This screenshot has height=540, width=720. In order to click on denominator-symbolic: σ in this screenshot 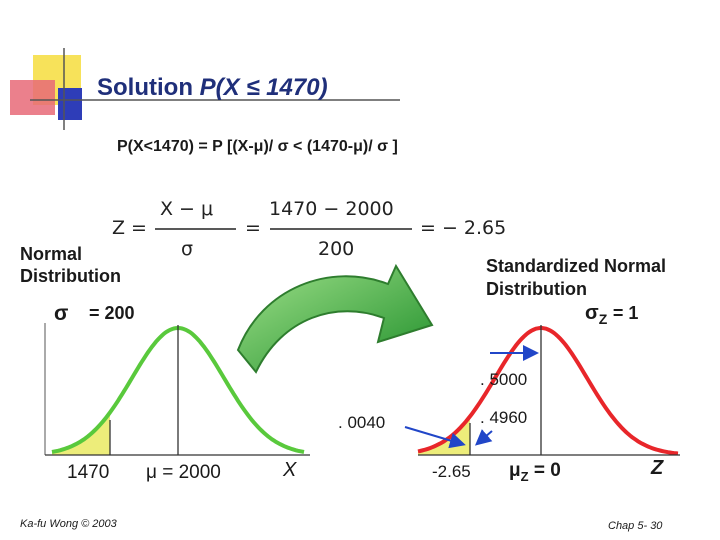, I will do `click(187, 249)`.